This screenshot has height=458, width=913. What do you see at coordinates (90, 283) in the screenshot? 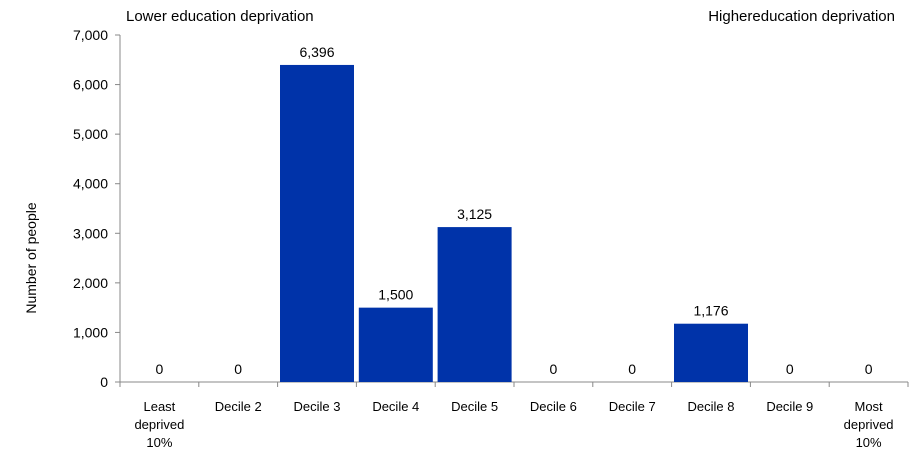
I see `y-tick-label: 2,000` at bounding box center [90, 283].